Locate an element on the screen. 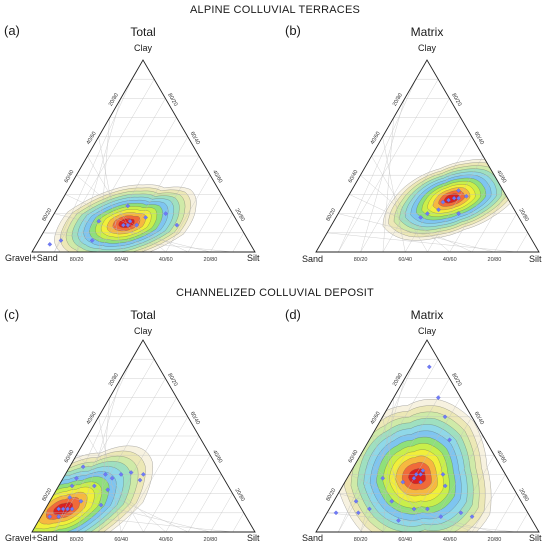 The width and height of the screenshot is (550, 544). panel-letter: (a) is located at coordinates (12, 30).